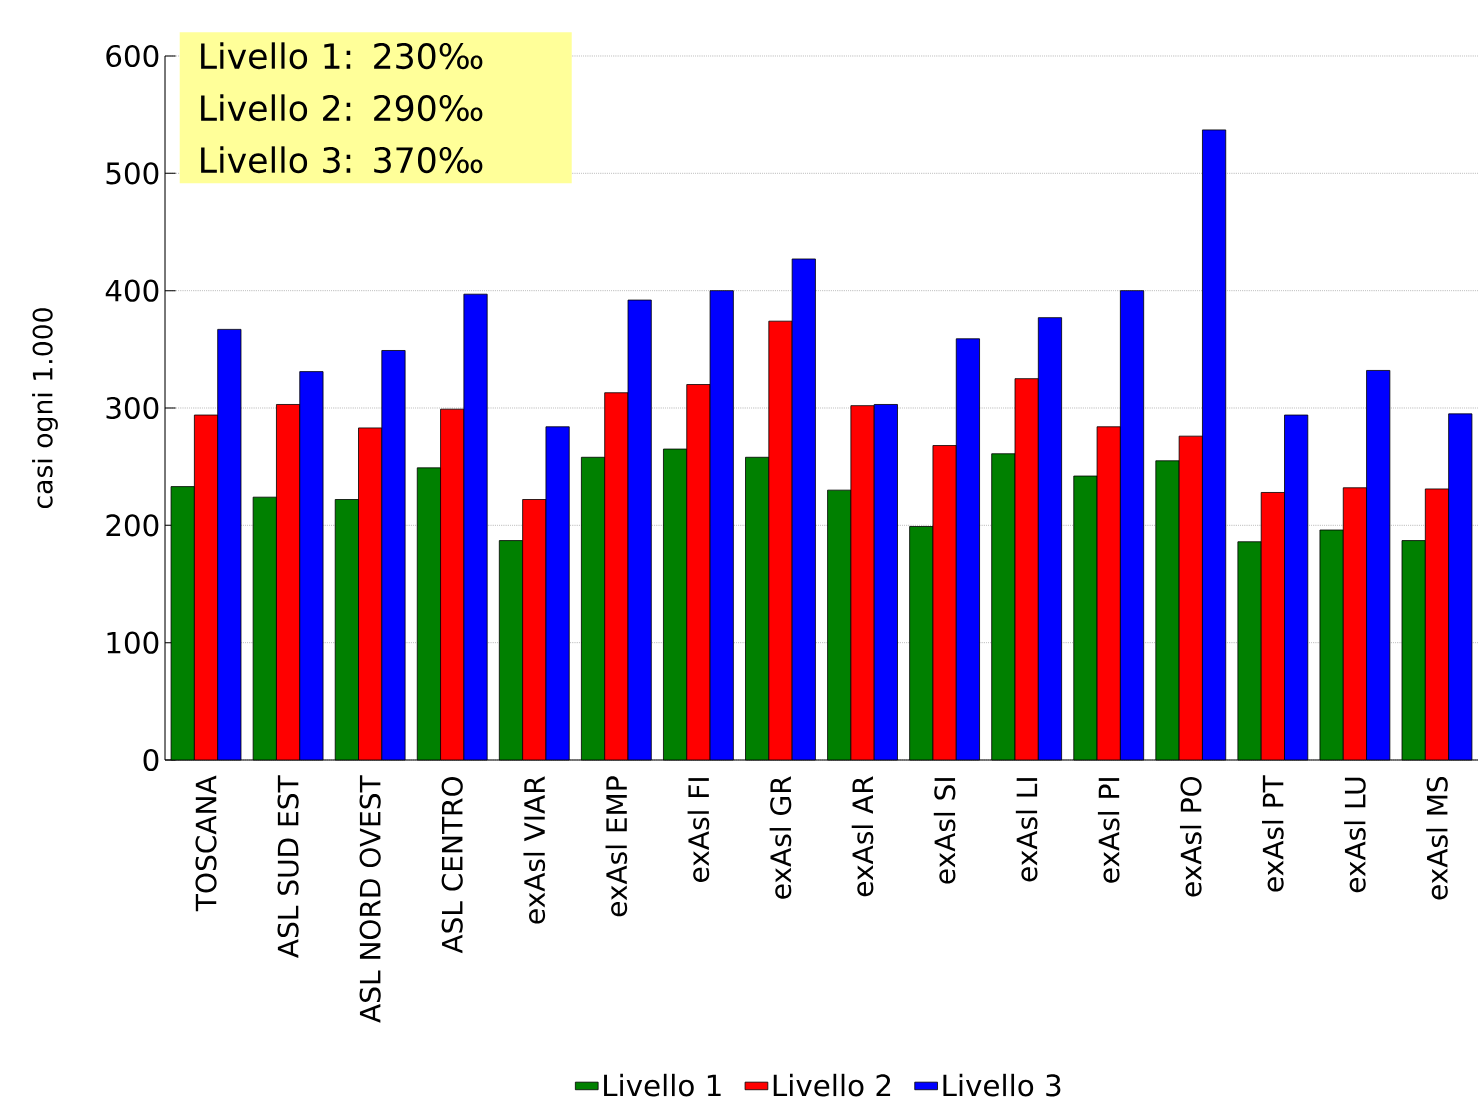 The width and height of the screenshot is (1482, 1106). Describe the element at coordinates (616, 846) in the screenshot. I see `x-tick-label: exAsl EMP` at that location.